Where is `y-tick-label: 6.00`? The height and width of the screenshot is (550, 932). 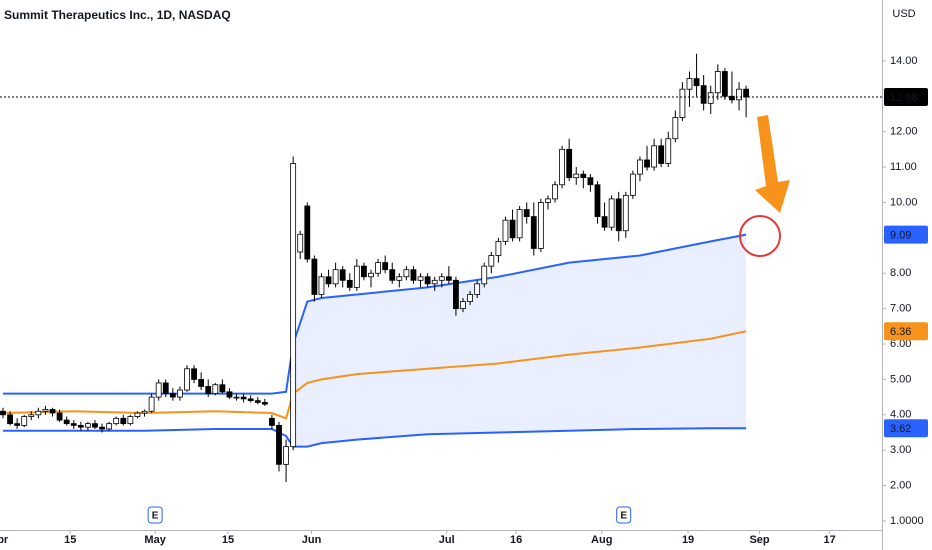 y-tick-label: 6.00 is located at coordinates (900, 344).